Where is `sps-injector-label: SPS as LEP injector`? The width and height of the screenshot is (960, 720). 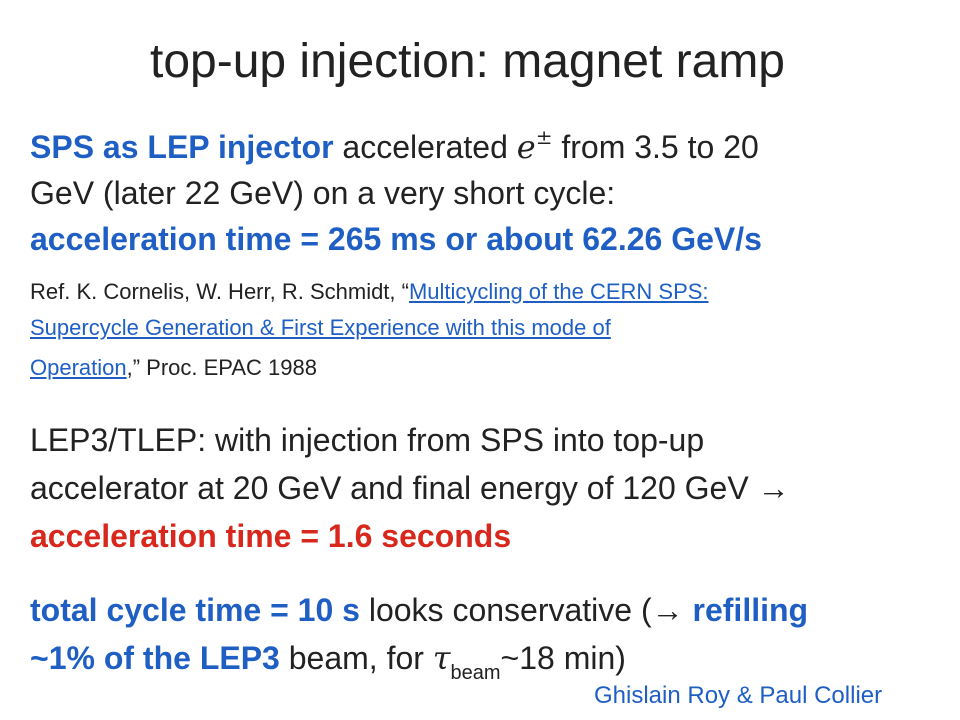
sps-injector-label: SPS as LEP injector is located at coordinates (182, 147).